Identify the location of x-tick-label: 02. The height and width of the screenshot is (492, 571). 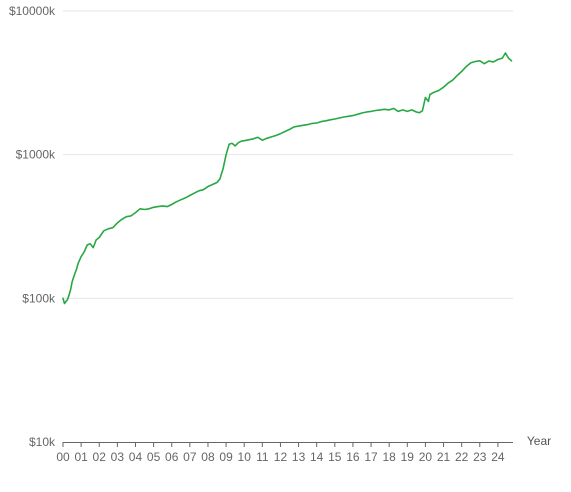
(100, 457).